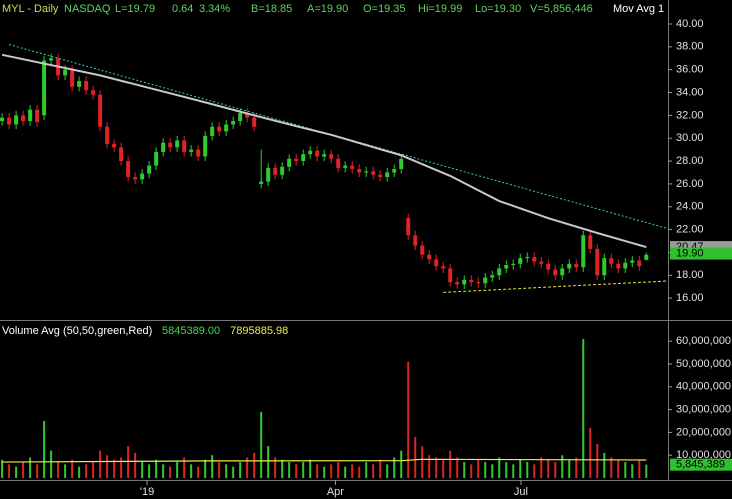 The image size is (732, 499). Describe the element at coordinates (703, 455) in the screenshot. I see `y-tick-label: 10,000,000` at that location.